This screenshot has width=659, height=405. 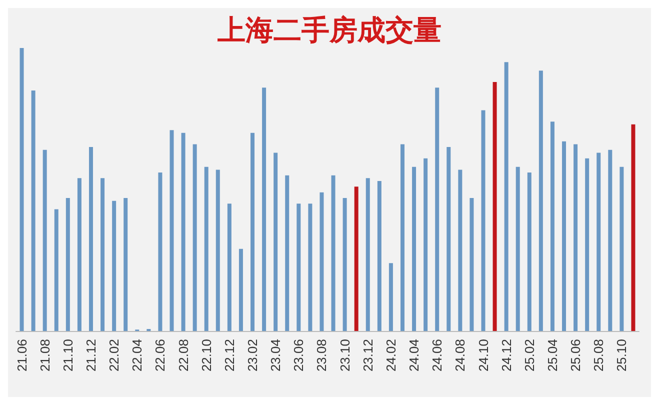 I want to click on x-tick-label: 24.04, so click(x=414, y=355).